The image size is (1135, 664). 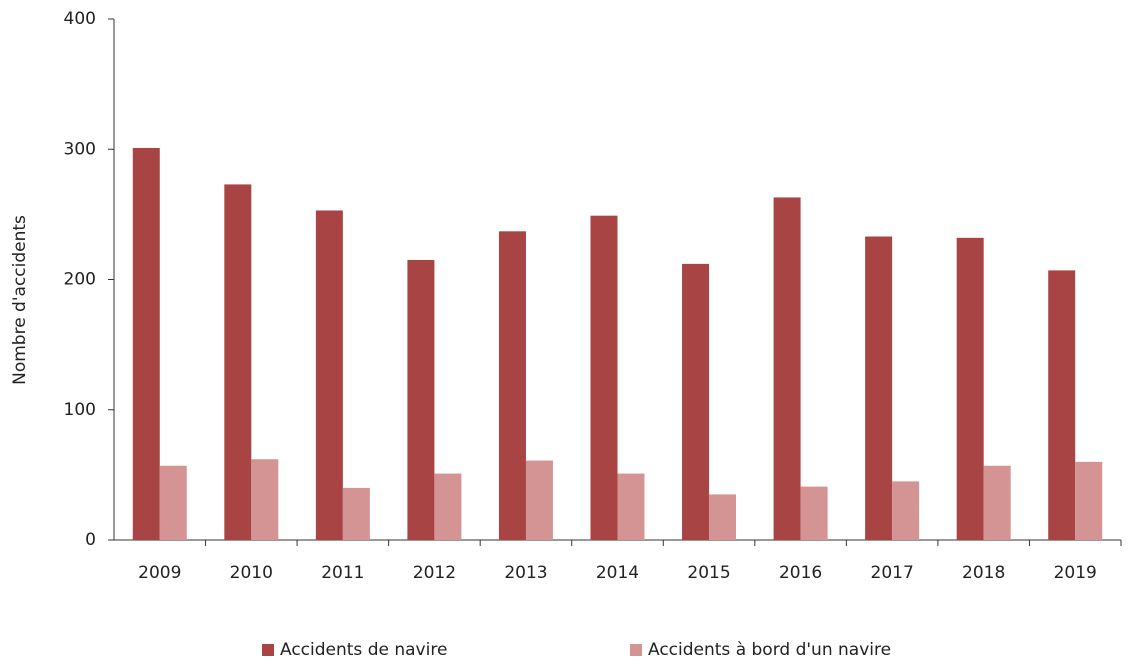 I want to click on x-tick-label: 2015, so click(x=708, y=573).